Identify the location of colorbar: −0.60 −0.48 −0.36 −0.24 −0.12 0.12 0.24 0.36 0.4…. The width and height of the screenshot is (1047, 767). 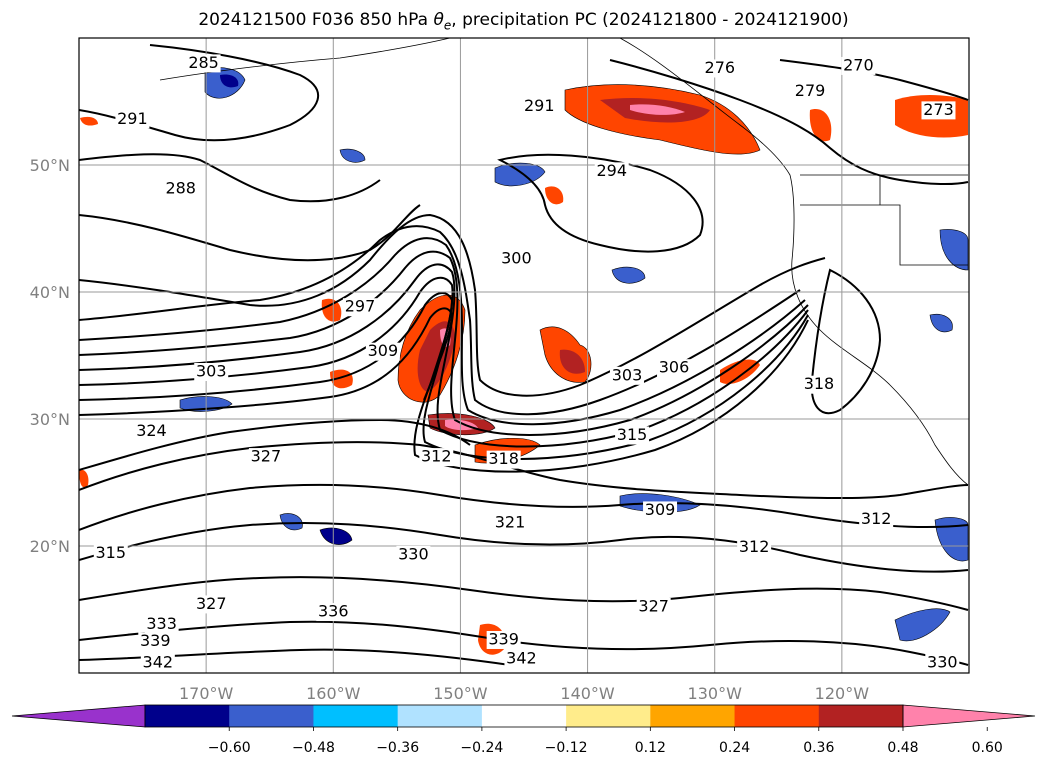
(523, 730).